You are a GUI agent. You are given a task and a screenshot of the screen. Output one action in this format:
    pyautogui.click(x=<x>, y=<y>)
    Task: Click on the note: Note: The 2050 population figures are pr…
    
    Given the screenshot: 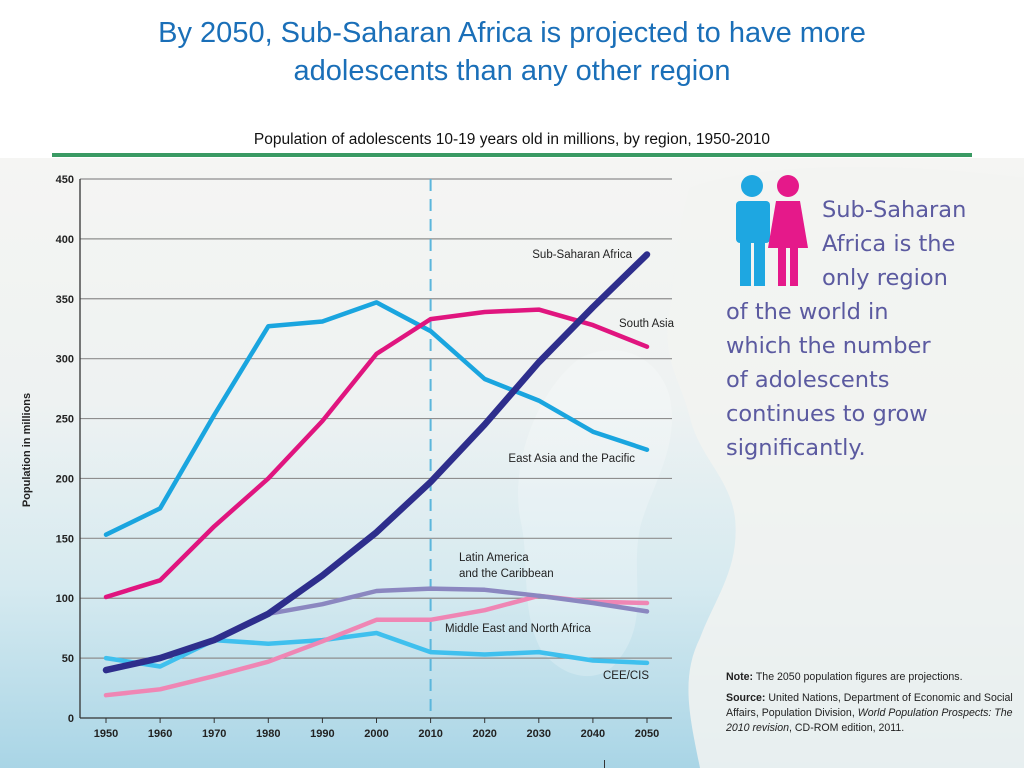 What is the action you would take?
    pyautogui.click(x=874, y=677)
    